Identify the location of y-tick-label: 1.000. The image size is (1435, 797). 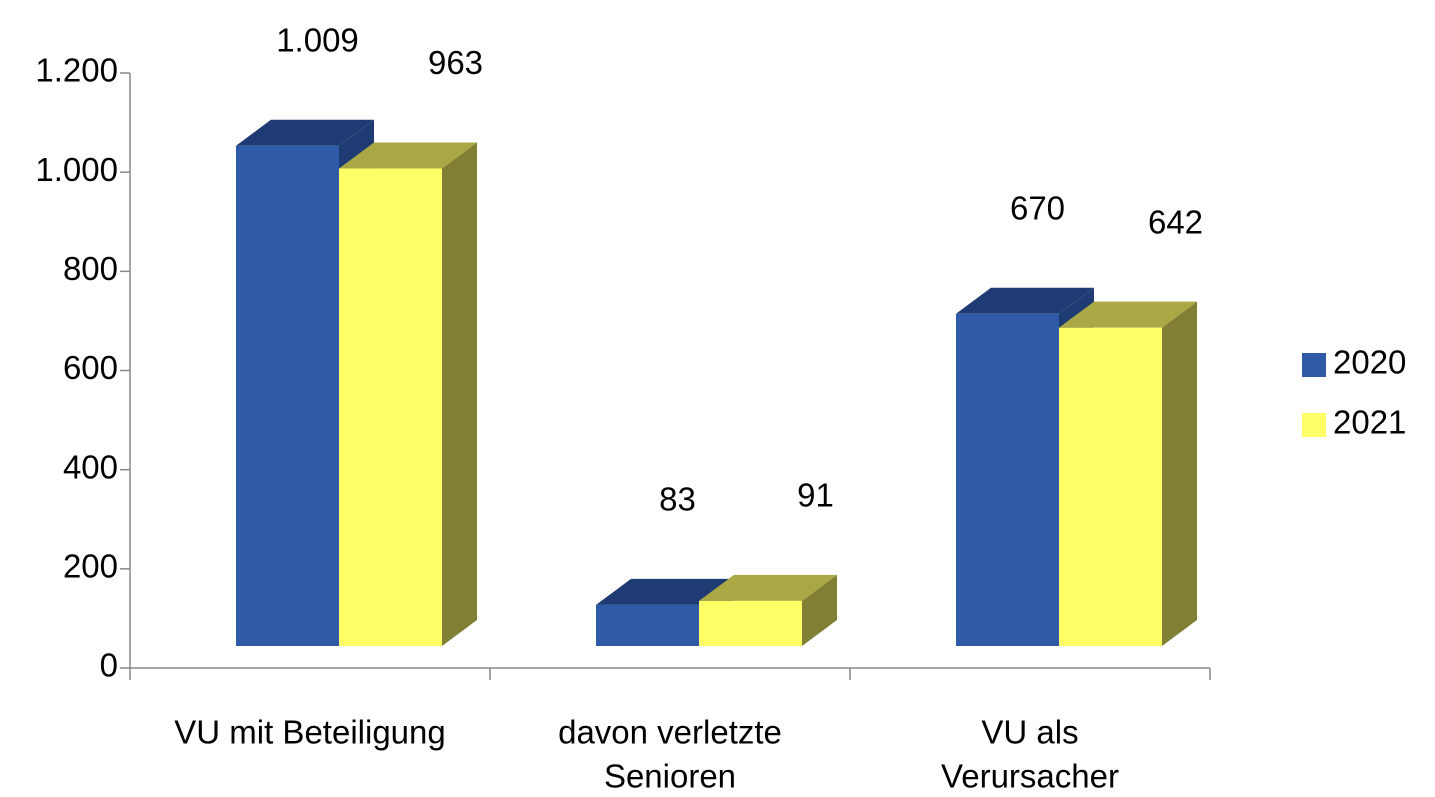
(76, 169).